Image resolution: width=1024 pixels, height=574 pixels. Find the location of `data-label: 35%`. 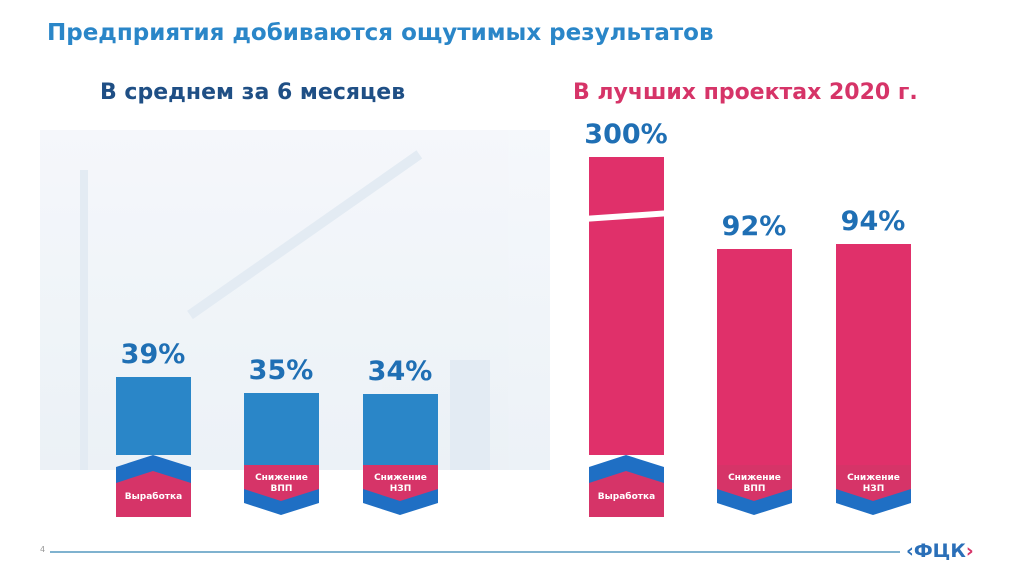

data-label: 35% is located at coordinates (281, 370).